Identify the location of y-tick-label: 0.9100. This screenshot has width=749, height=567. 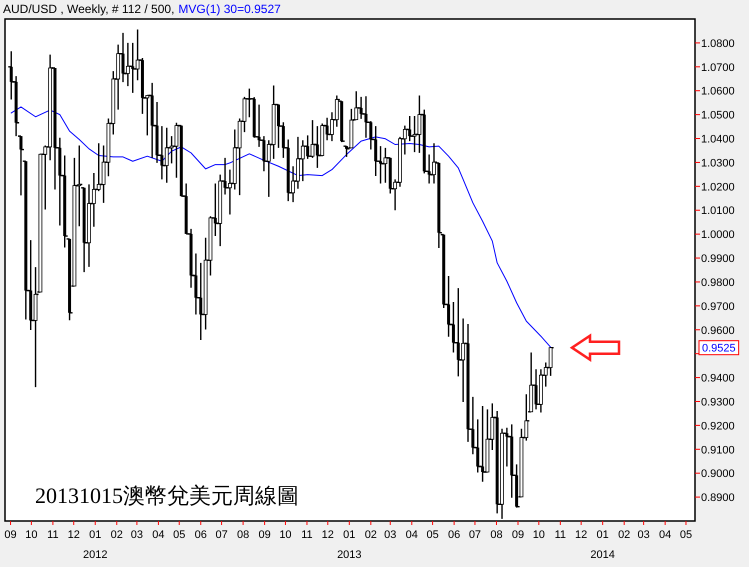
(718, 450).